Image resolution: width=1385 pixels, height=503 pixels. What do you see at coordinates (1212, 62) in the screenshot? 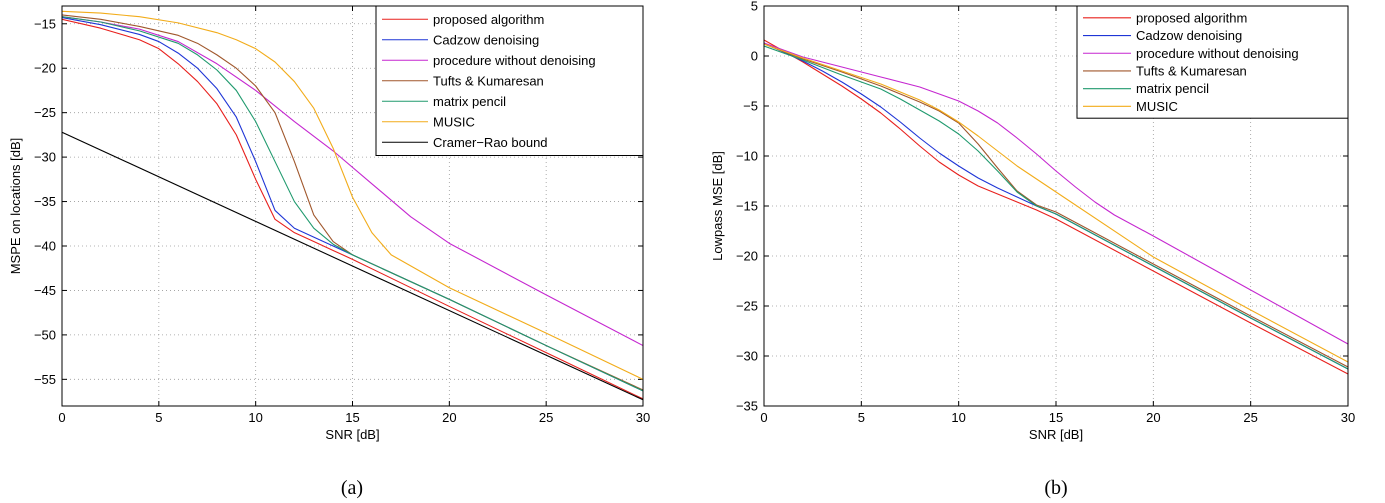
I see `legend-box` at bounding box center [1212, 62].